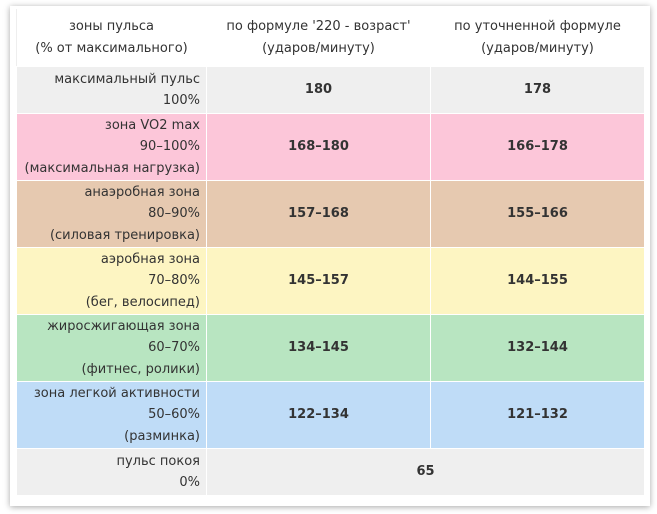 The image size is (657, 514). What do you see at coordinates (425, 472) in the screenshot?
I see `value-resting-pulse: 65` at bounding box center [425, 472].